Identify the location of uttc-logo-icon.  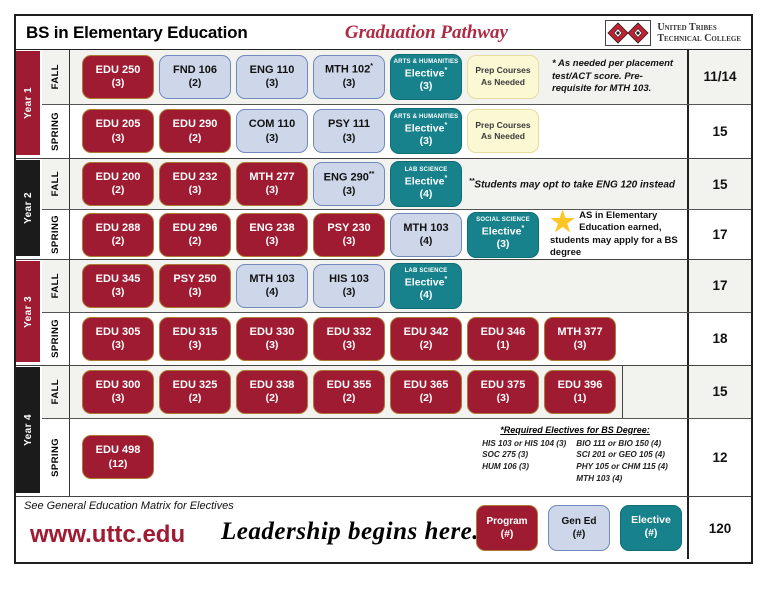
(628, 32).